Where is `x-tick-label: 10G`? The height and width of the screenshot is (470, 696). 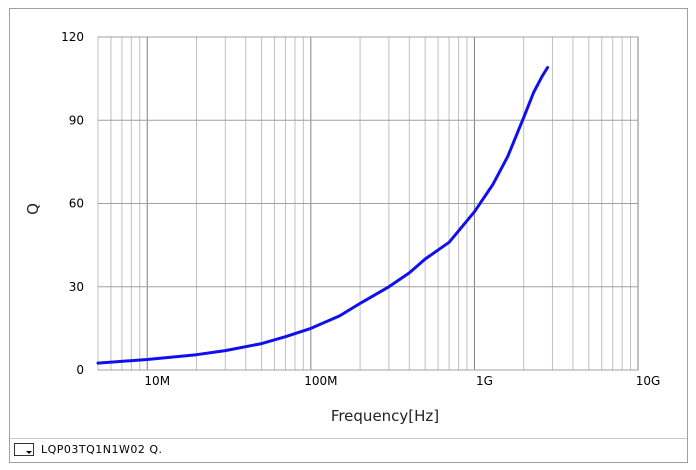
x-tick-label: 10G is located at coordinates (648, 381).